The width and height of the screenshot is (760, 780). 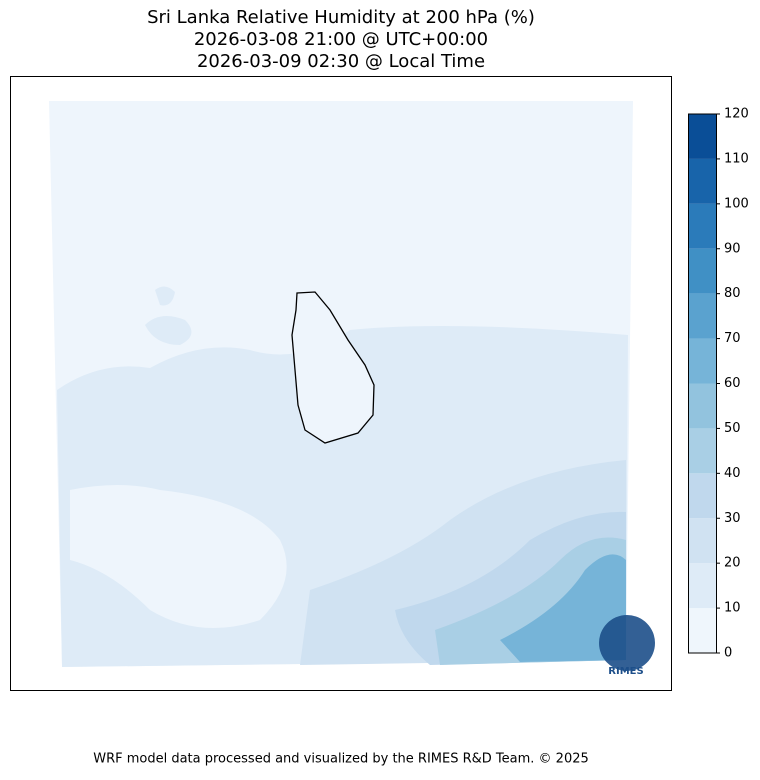 What do you see at coordinates (736, 203) in the screenshot?
I see `colorbar-tick-label: 100` at bounding box center [736, 203].